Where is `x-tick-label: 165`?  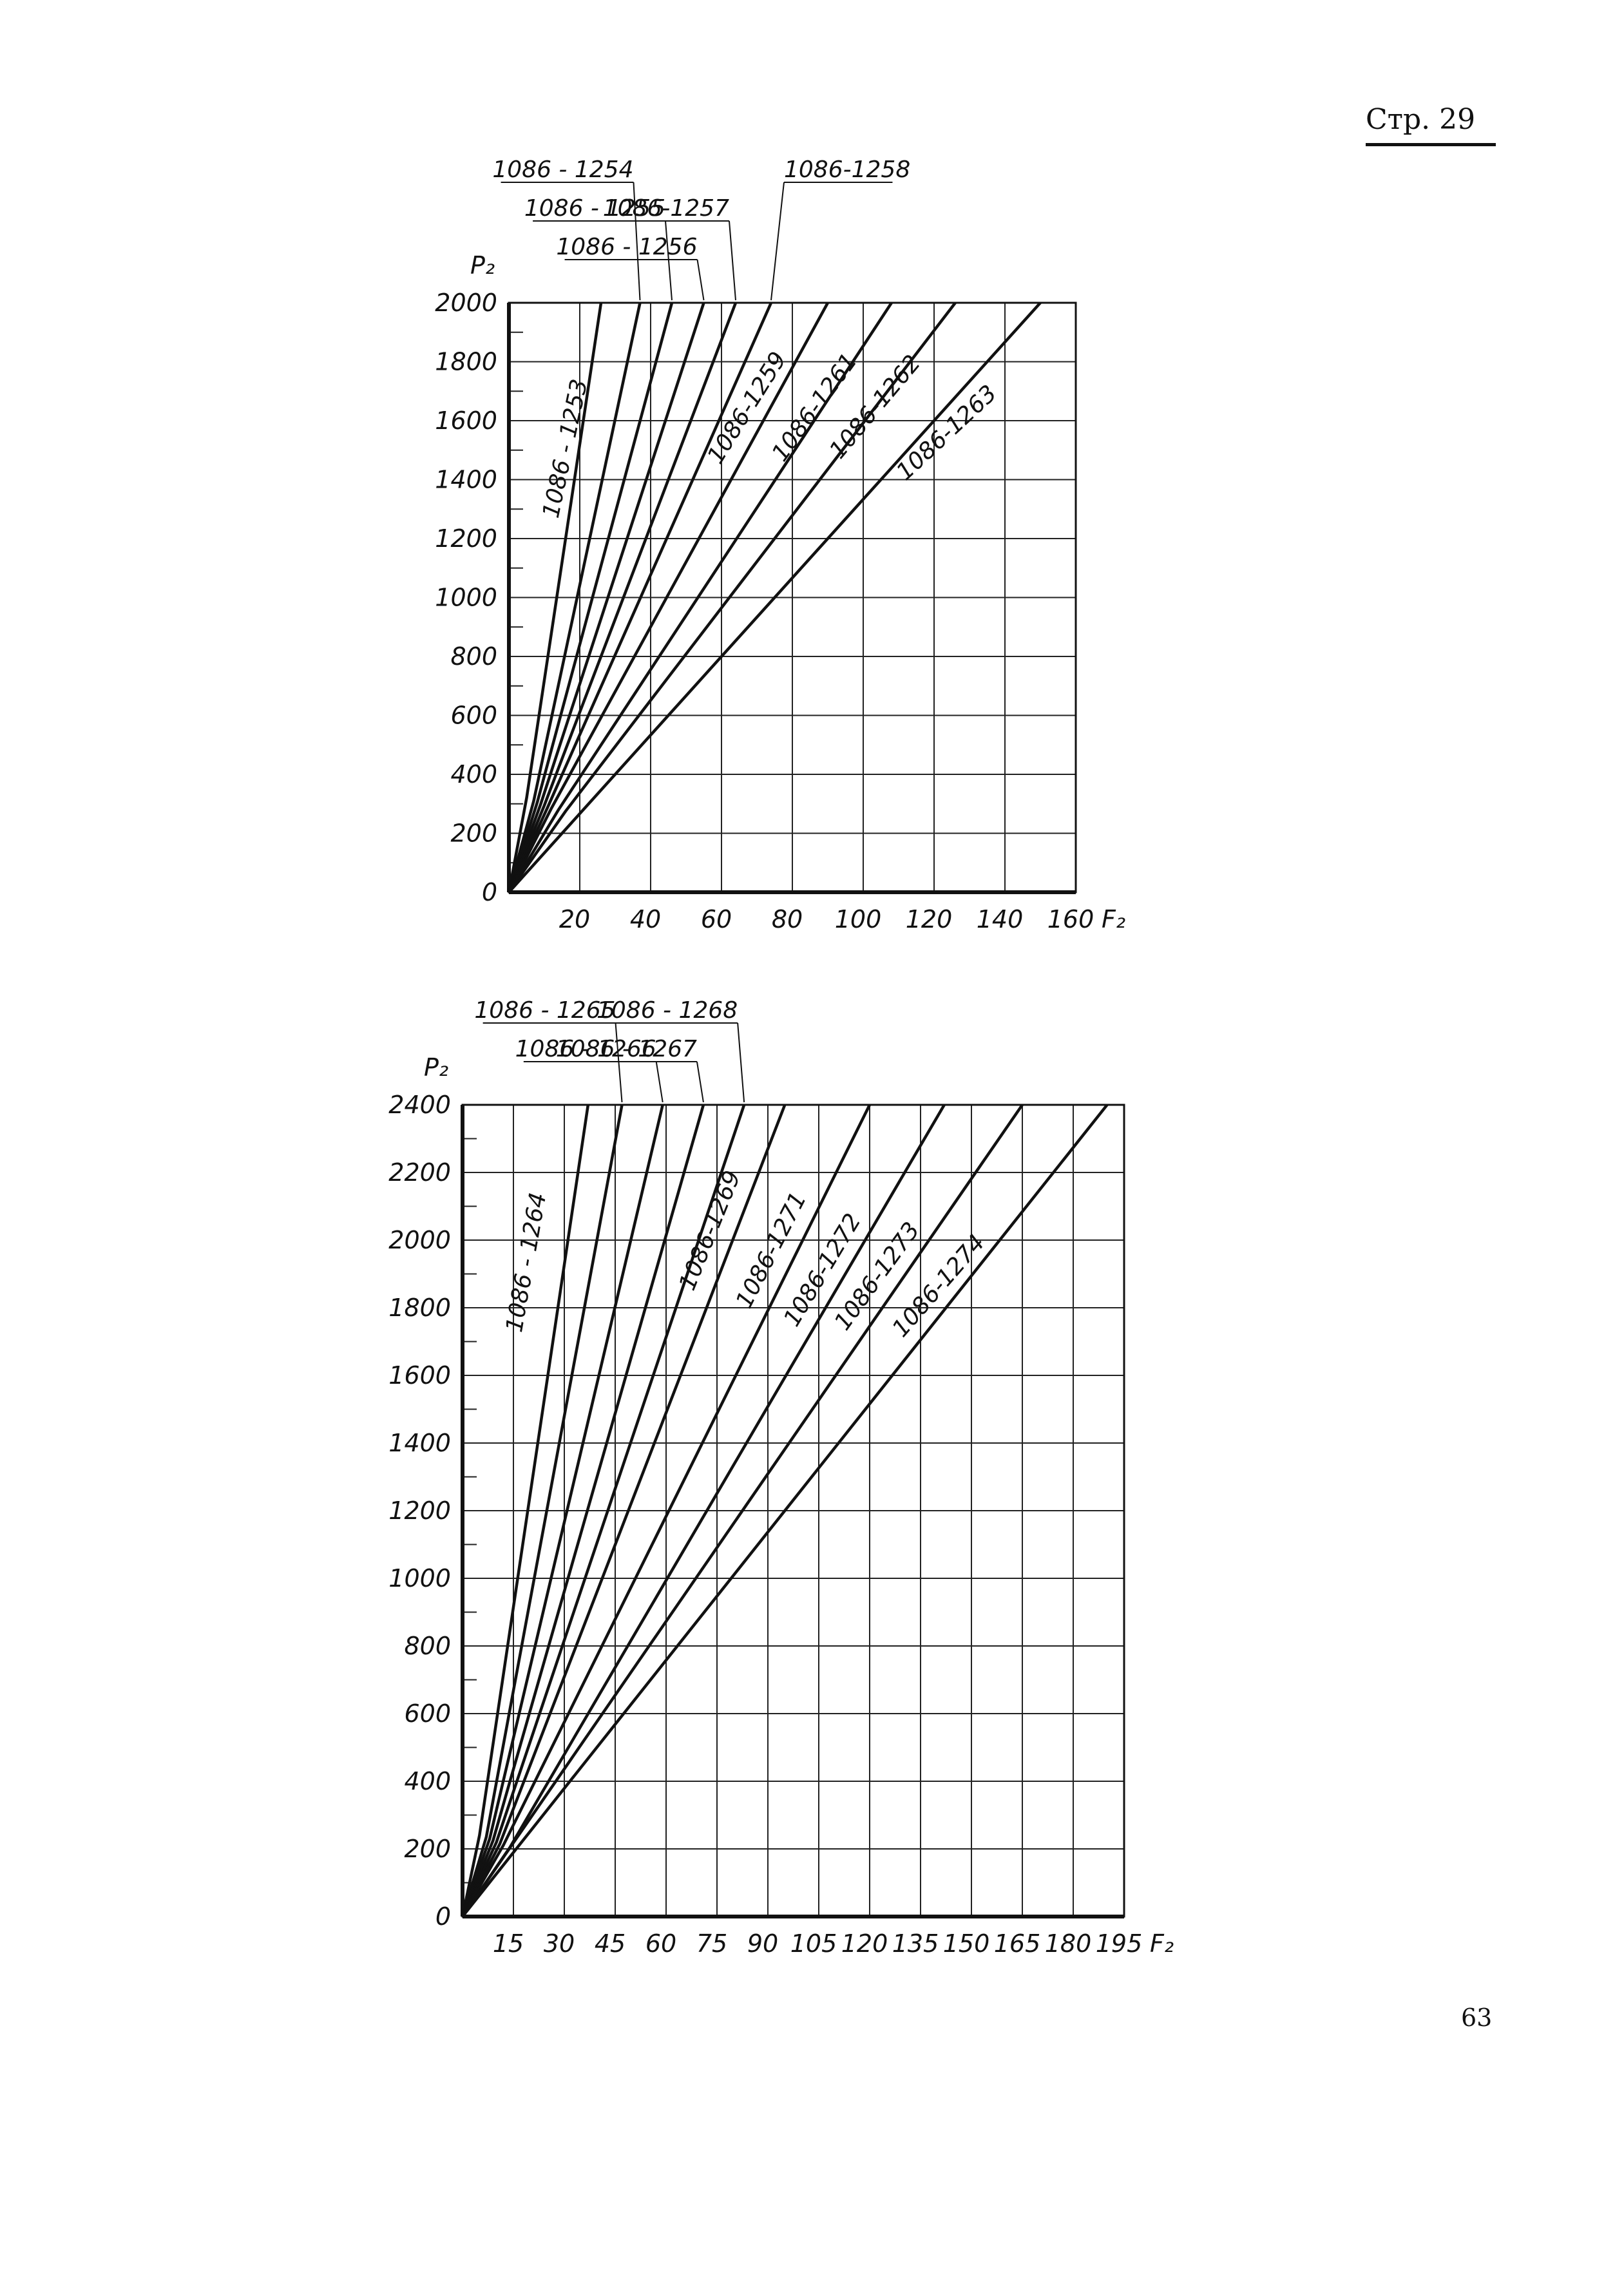 x-tick-label: 165 is located at coordinates (1017, 1943).